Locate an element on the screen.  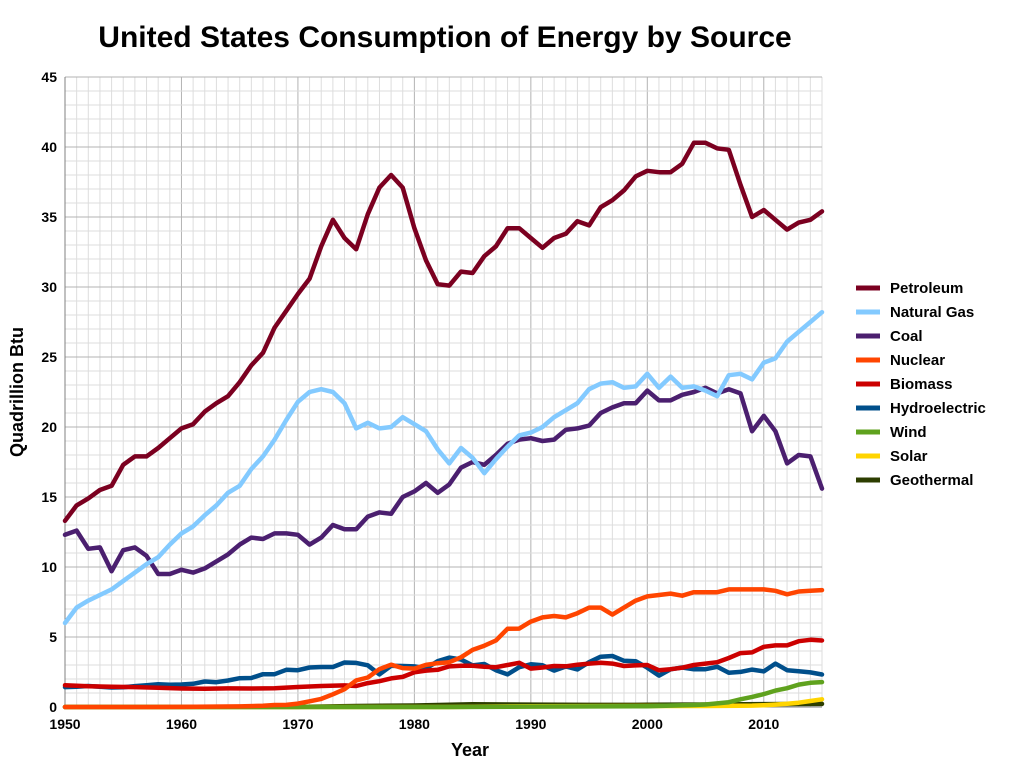
series-line-hydroelectric is located at coordinates (443, 671).